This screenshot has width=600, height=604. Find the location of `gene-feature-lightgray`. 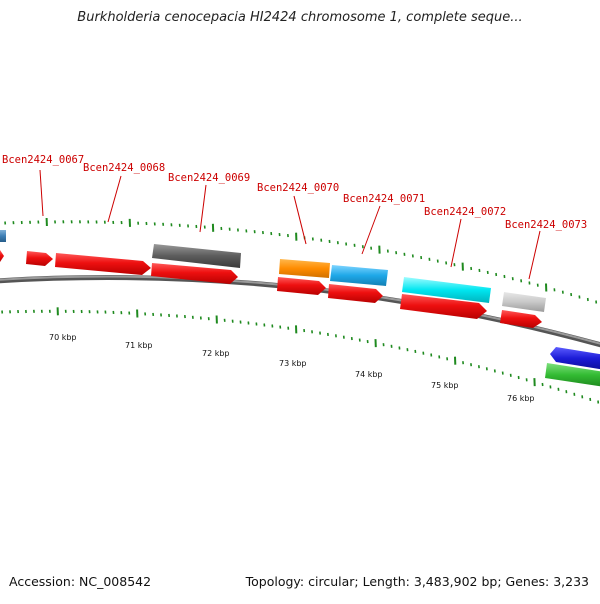

gene-feature-lightgray is located at coordinates (524, 302).